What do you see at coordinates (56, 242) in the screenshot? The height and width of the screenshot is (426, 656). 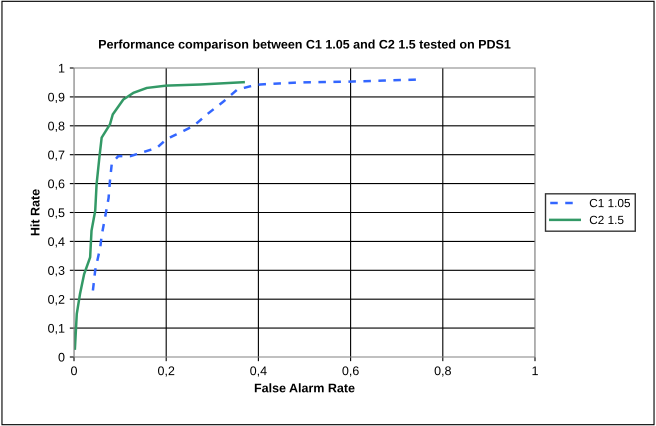 I see `y-tick-label: 0,4` at bounding box center [56, 242].